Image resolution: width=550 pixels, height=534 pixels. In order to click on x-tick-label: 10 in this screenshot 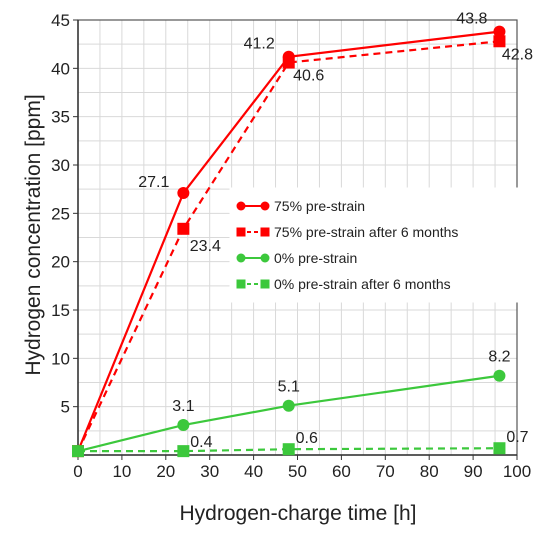, I will do `click(121, 471)`.